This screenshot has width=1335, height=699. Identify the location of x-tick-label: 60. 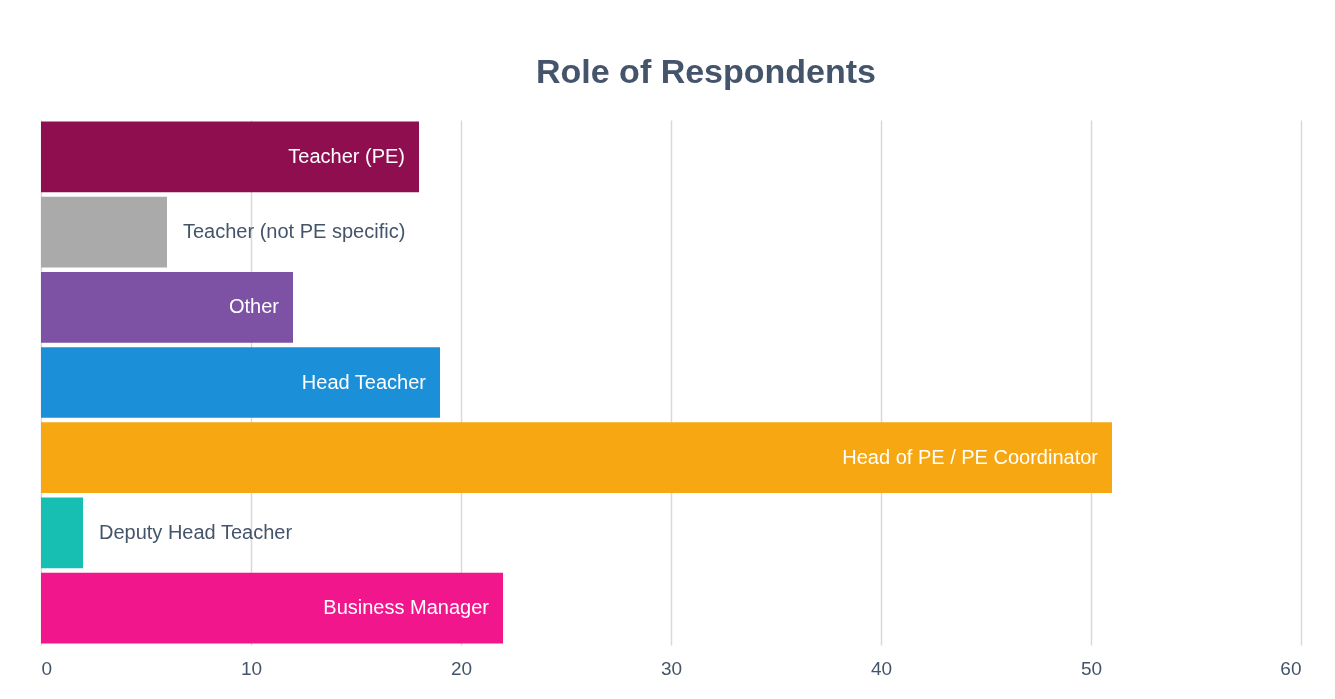
(1291, 668).